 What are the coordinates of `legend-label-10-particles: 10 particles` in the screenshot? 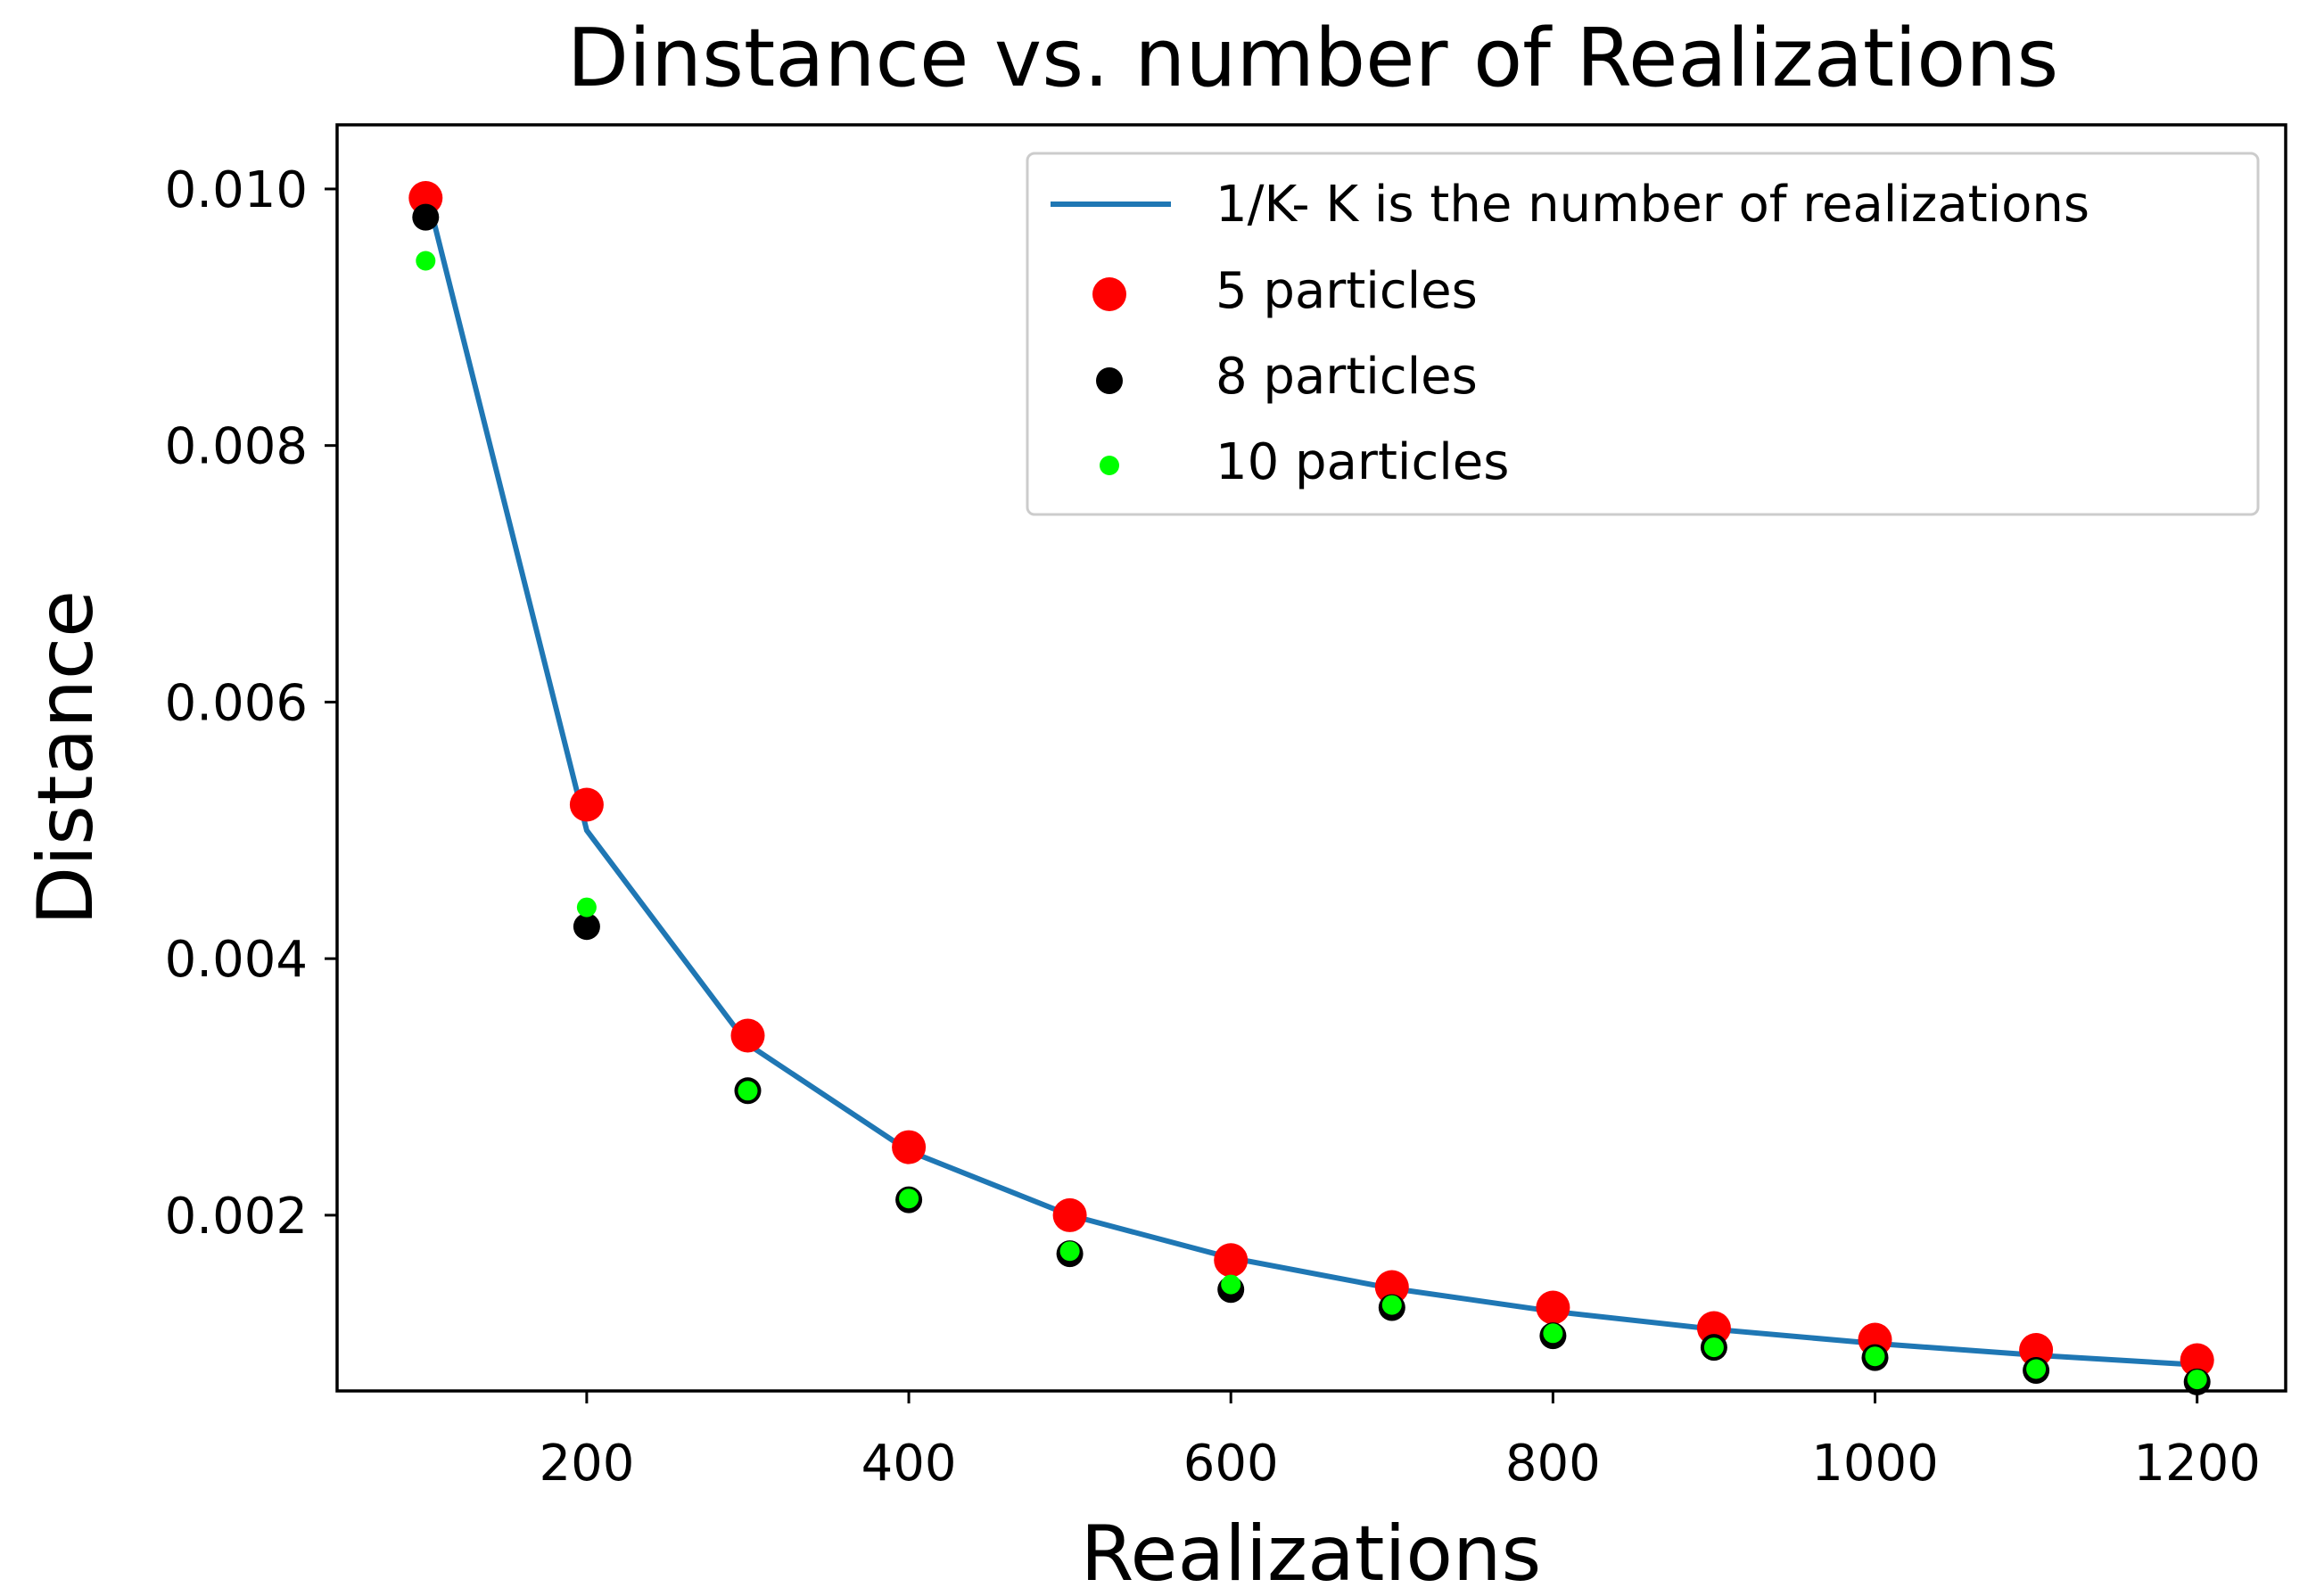 It's located at (1362, 462).